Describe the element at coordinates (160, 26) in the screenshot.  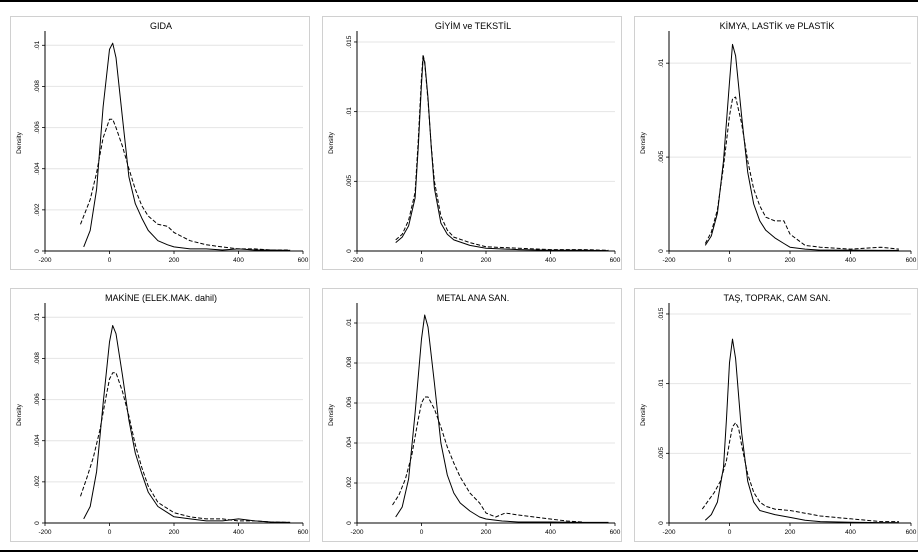
I see `panel-title: GIDA` at that location.